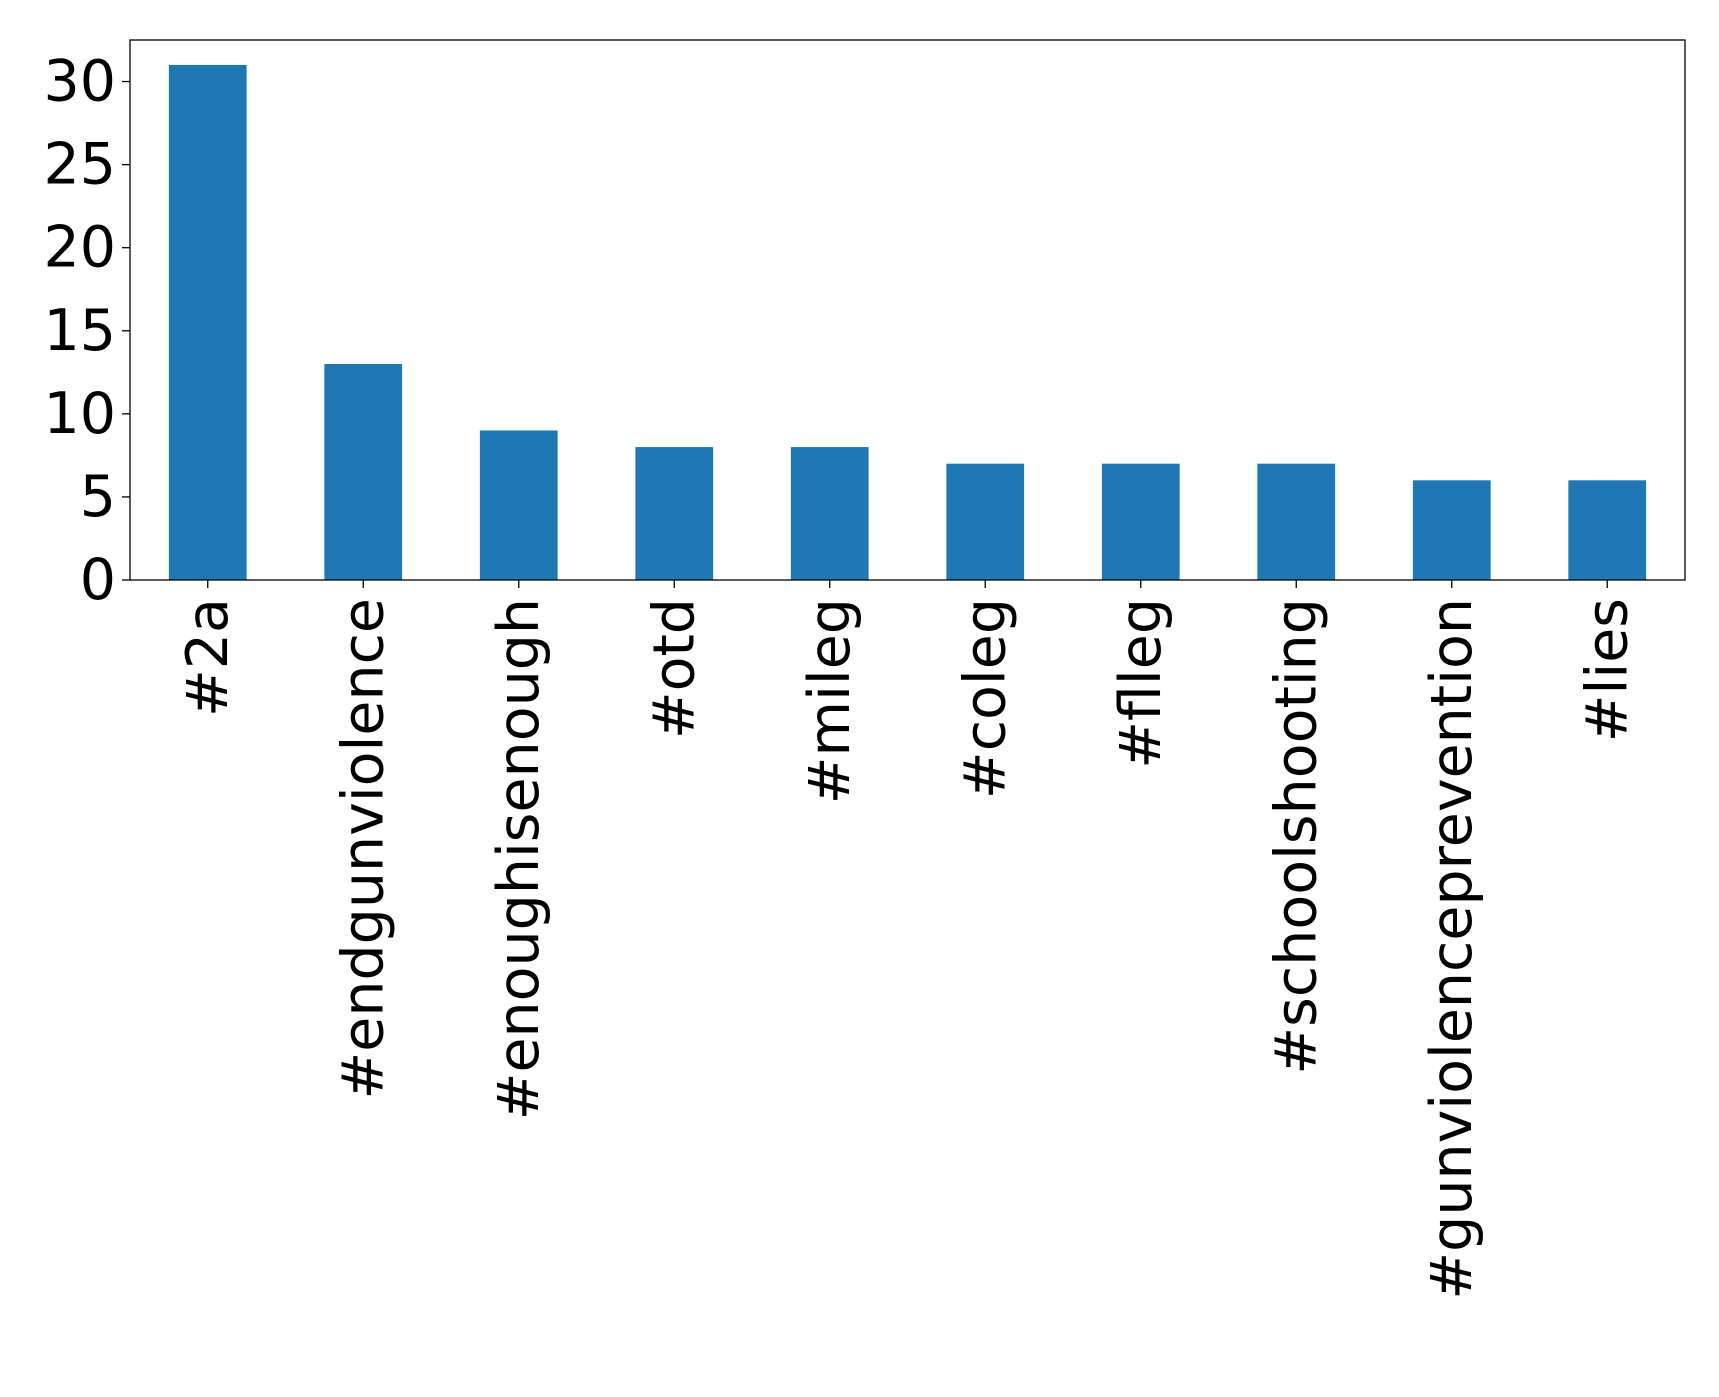 Image resolution: width=1719 pixels, height=1397 pixels. I want to click on x-tick-label: #otd, so click(674, 668).